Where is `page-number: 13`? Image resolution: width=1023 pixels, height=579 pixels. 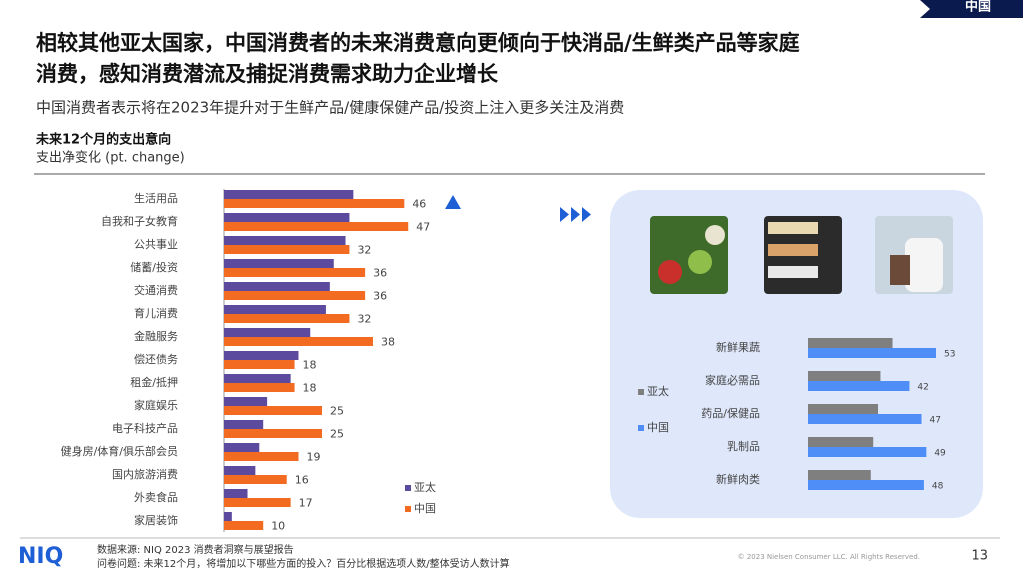 page-number: 13 is located at coordinates (979, 556).